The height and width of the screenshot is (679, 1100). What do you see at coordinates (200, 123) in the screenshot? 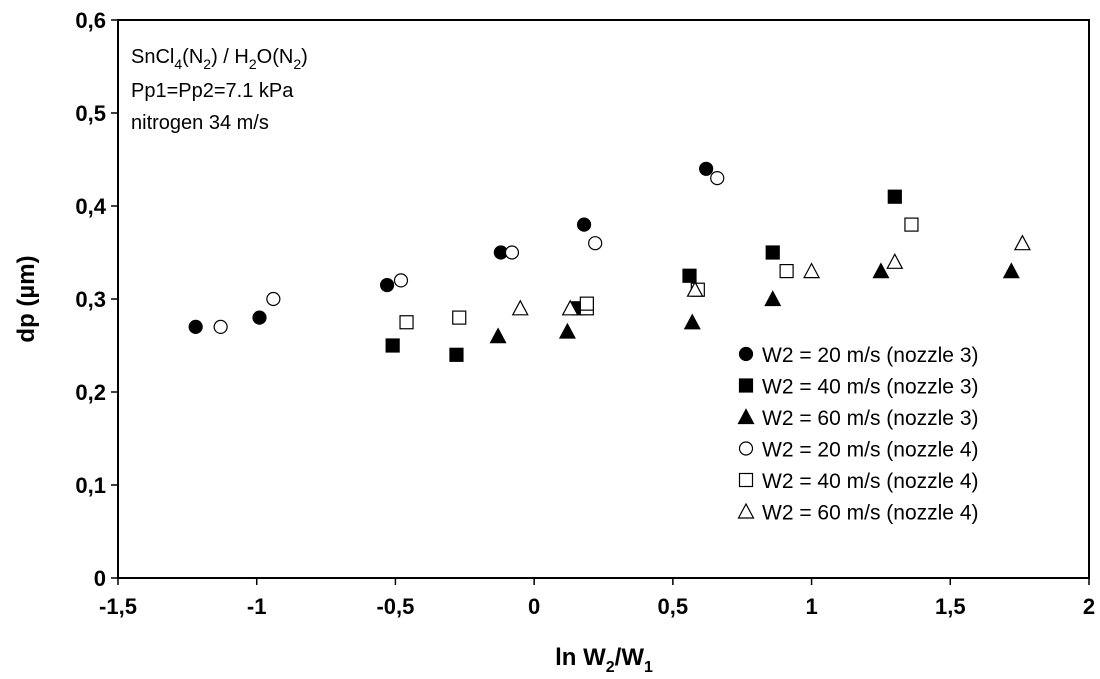
I see `annotation-nitrogen: nitrogen 34 m/s` at bounding box center [200, 123].